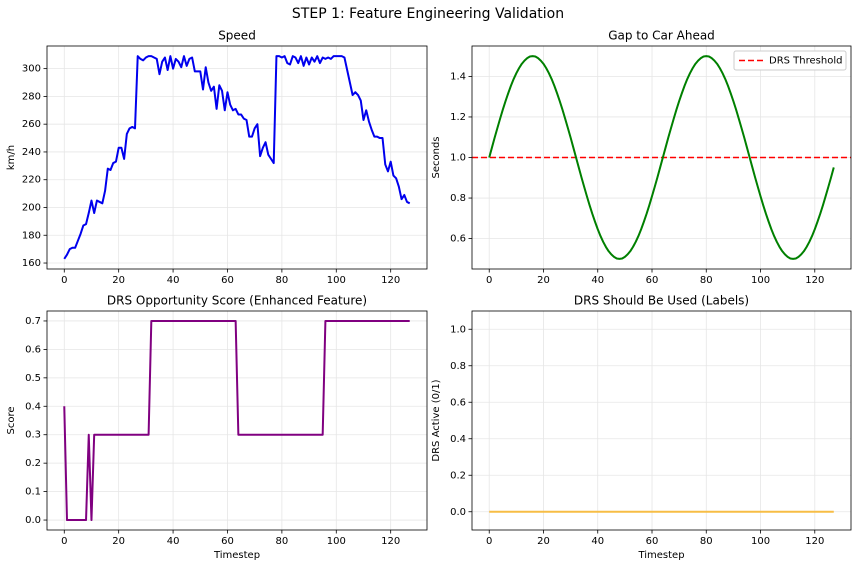 Image resolution: width=856 pixels, height=568 pixels. What do you see at coordinates (11, 157) in the screenshot?
I see `y-axis-label: km/h` at bounding box center [11, 157].